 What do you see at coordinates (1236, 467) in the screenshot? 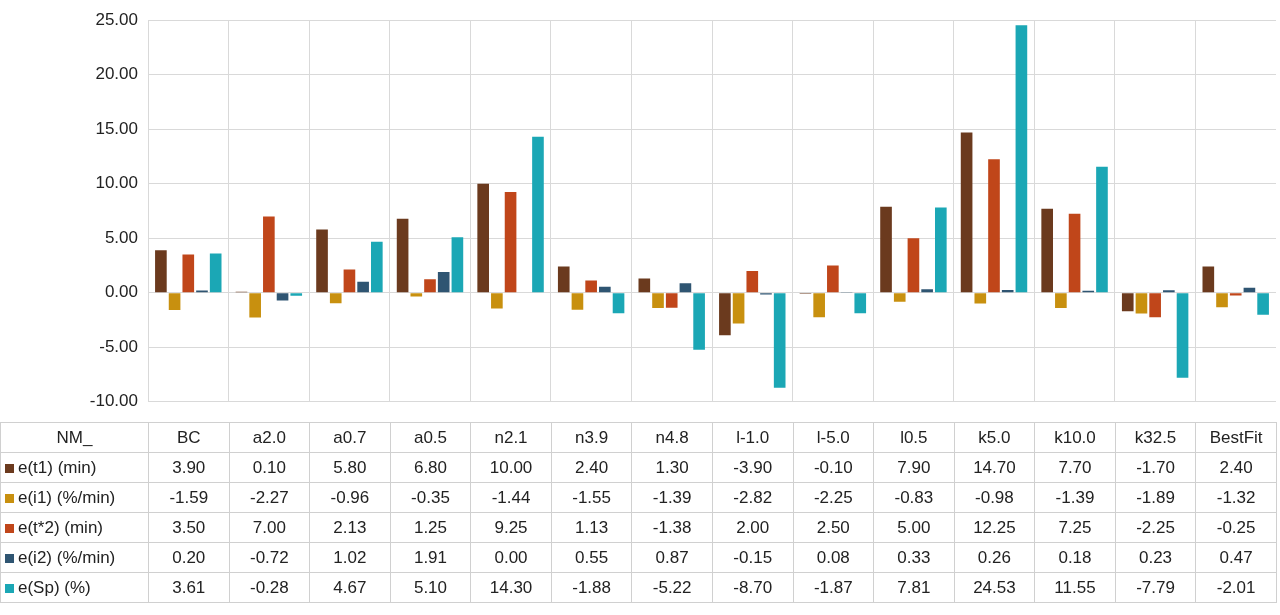
I see `data-label: 2.40` at bounding box center [1236, 467].